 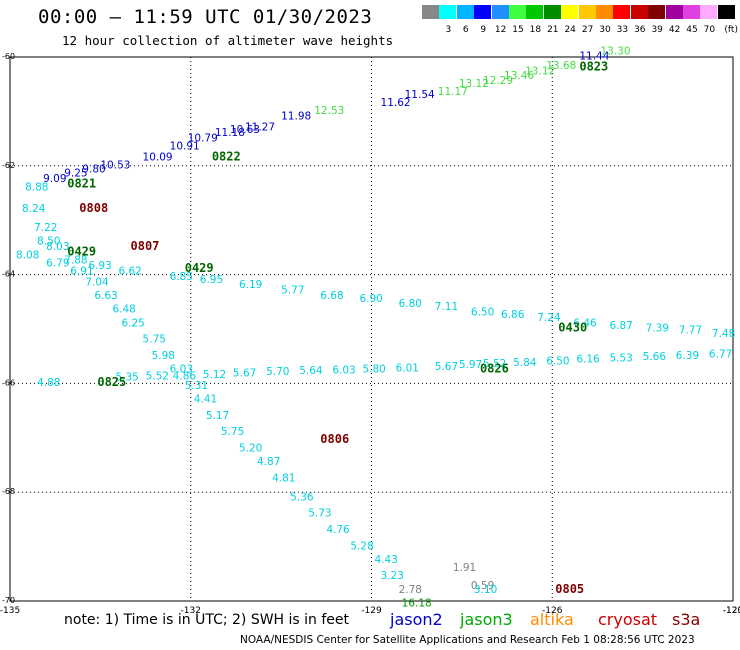 What do you see at coordinates (731, 30) in the screenshot?
I see `legend-unit-label: (ft)` at bounding box center [731, 30].